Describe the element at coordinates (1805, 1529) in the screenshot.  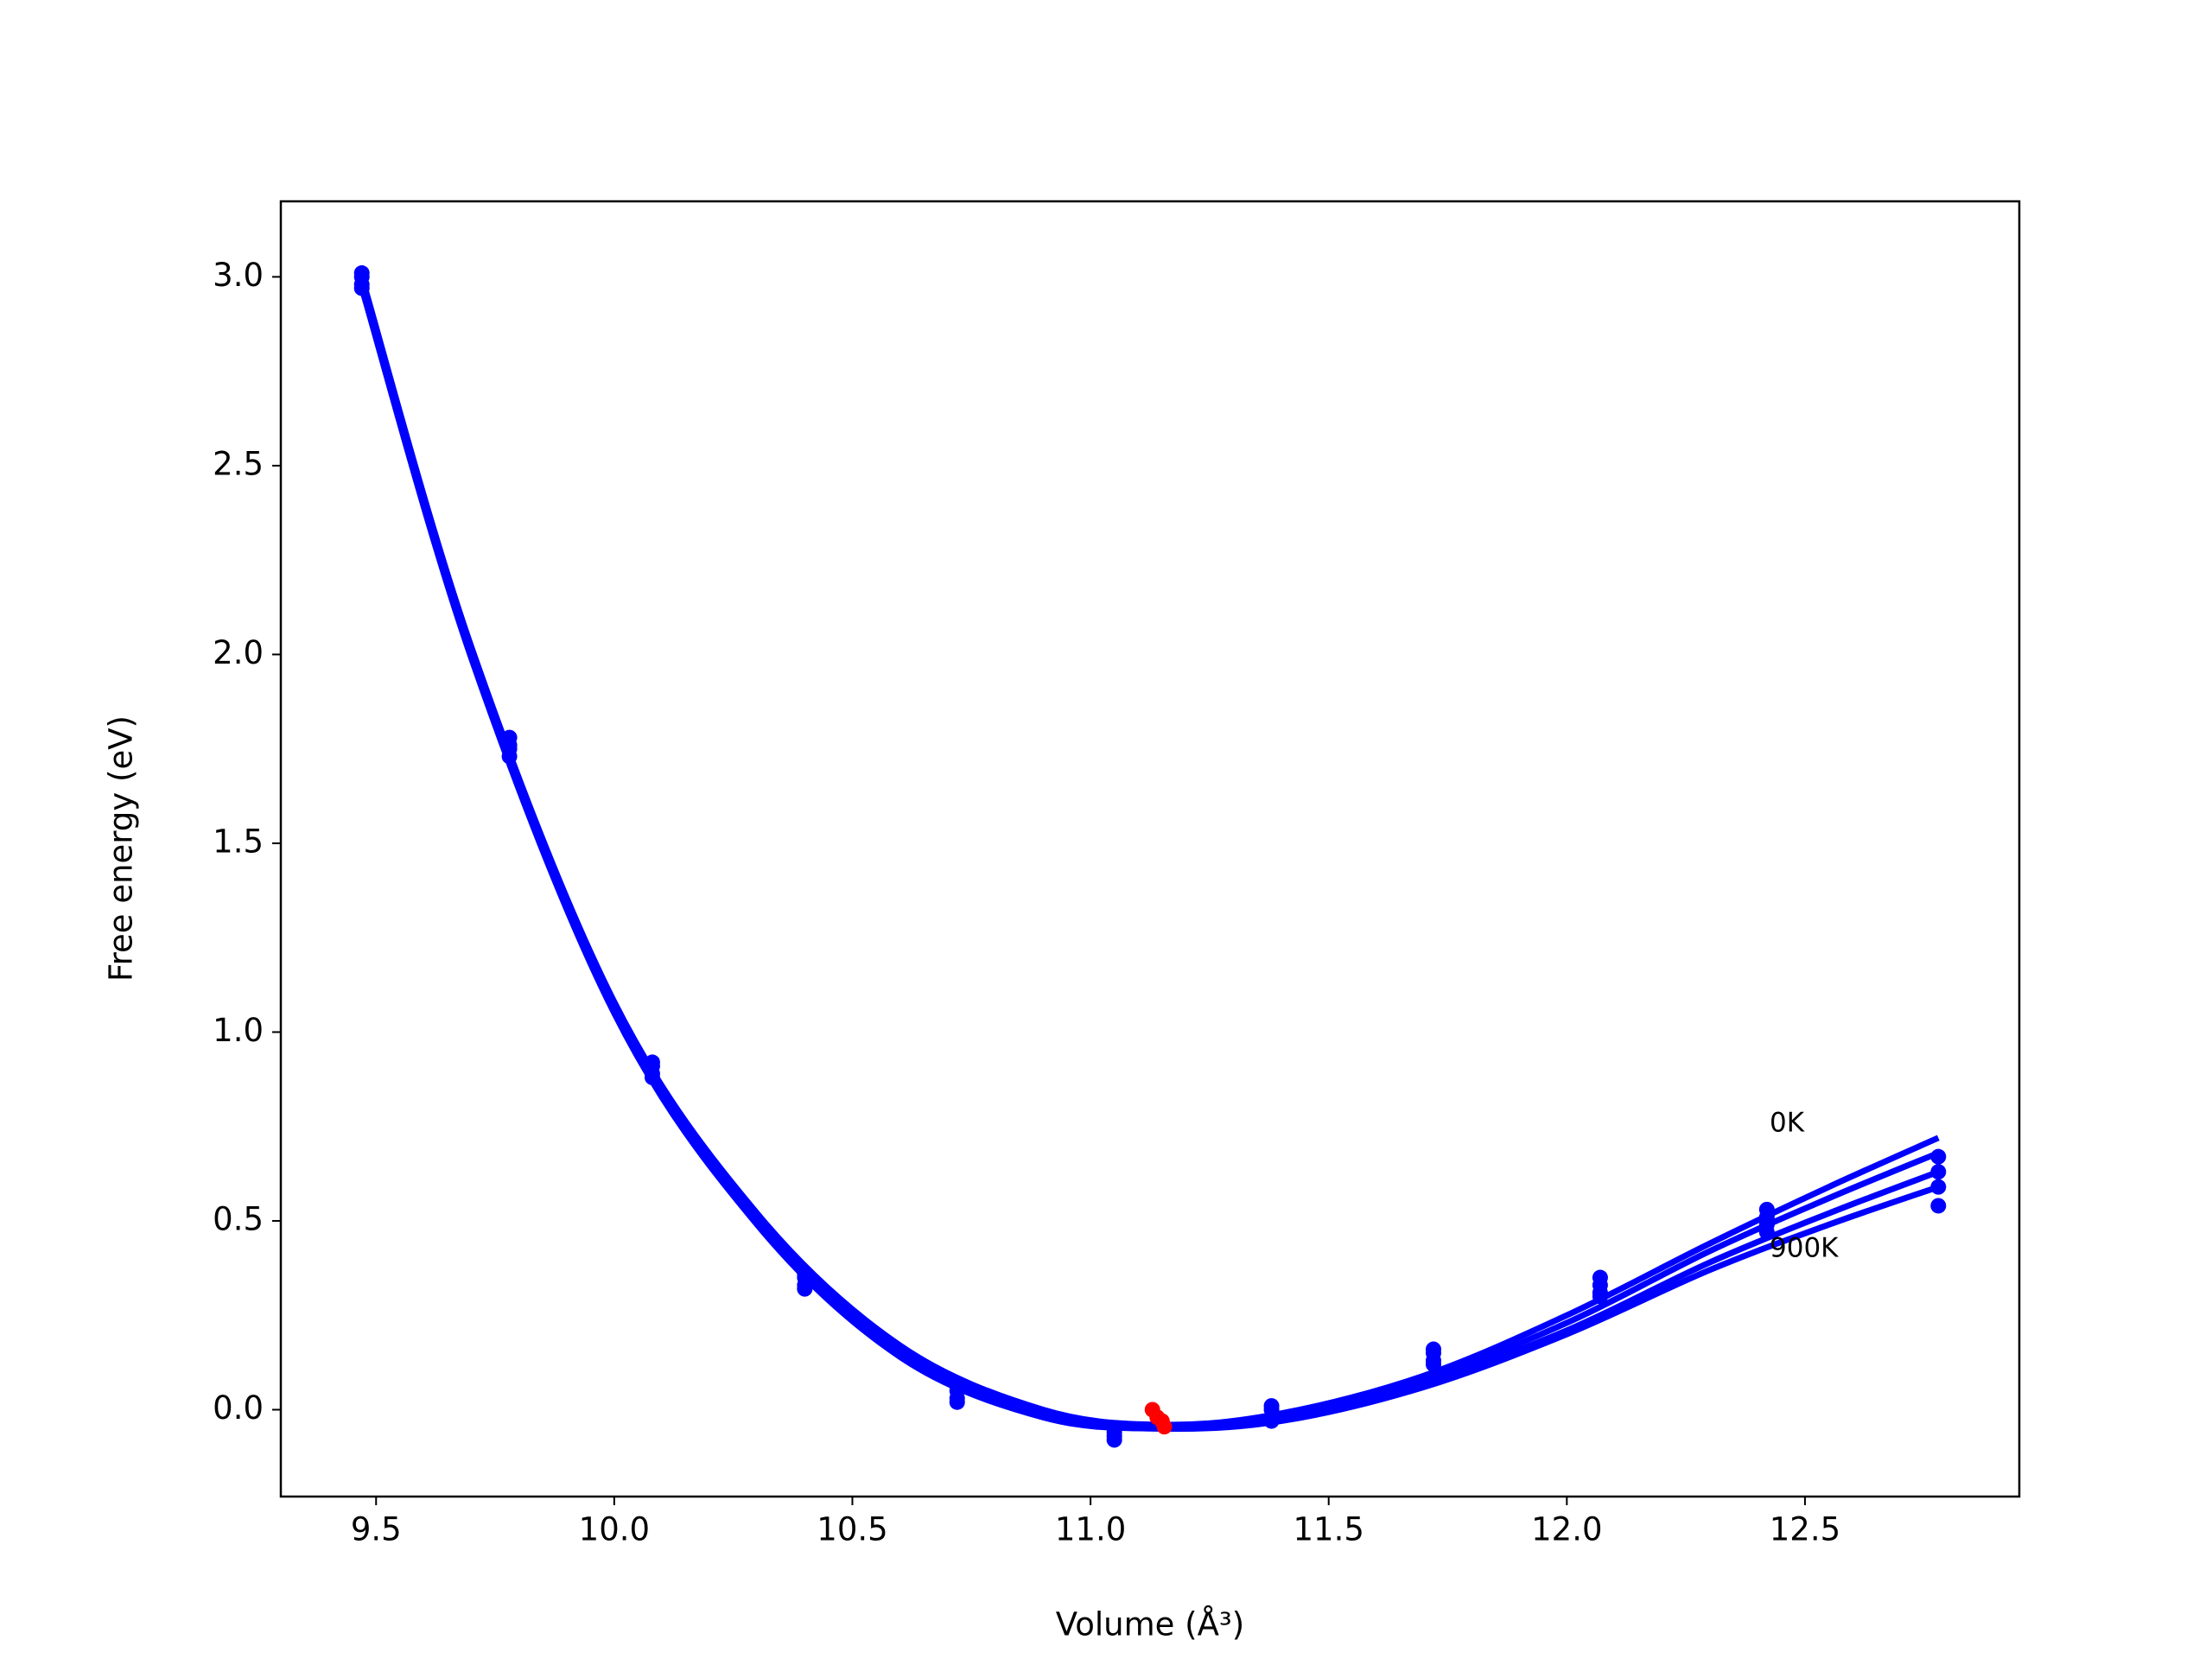
I see `x-tick-label: 12.5` at that location.